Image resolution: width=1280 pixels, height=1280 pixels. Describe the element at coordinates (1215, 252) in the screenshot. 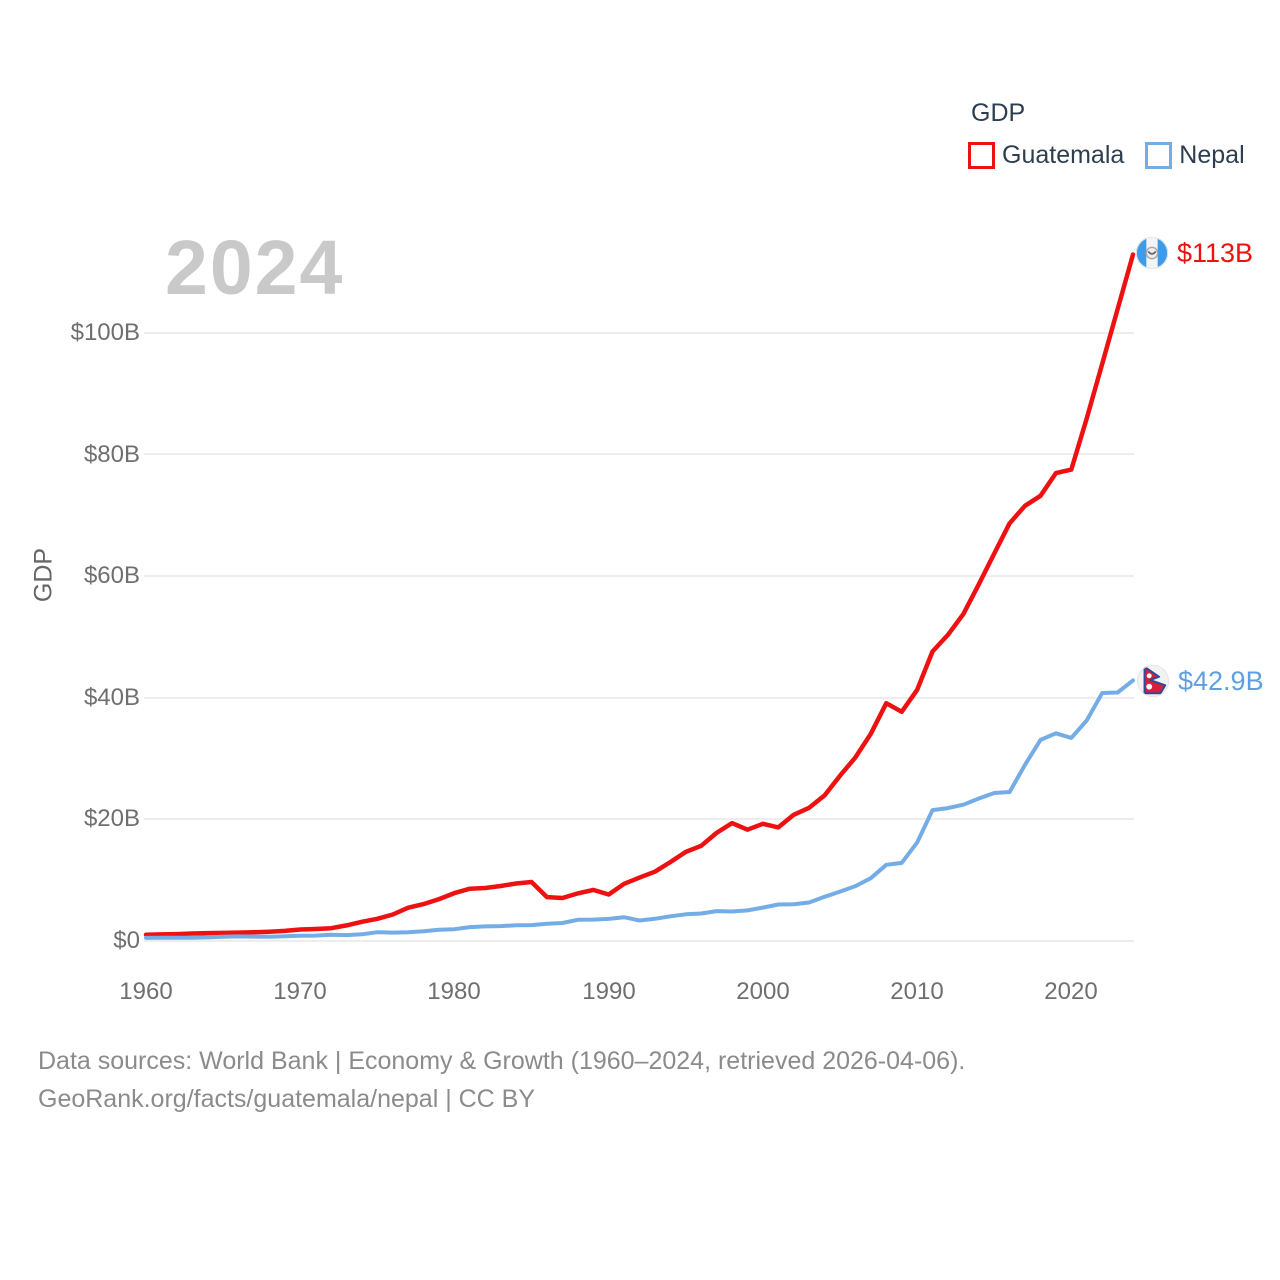

I see `guatemala-end-value: $113B` at that location.